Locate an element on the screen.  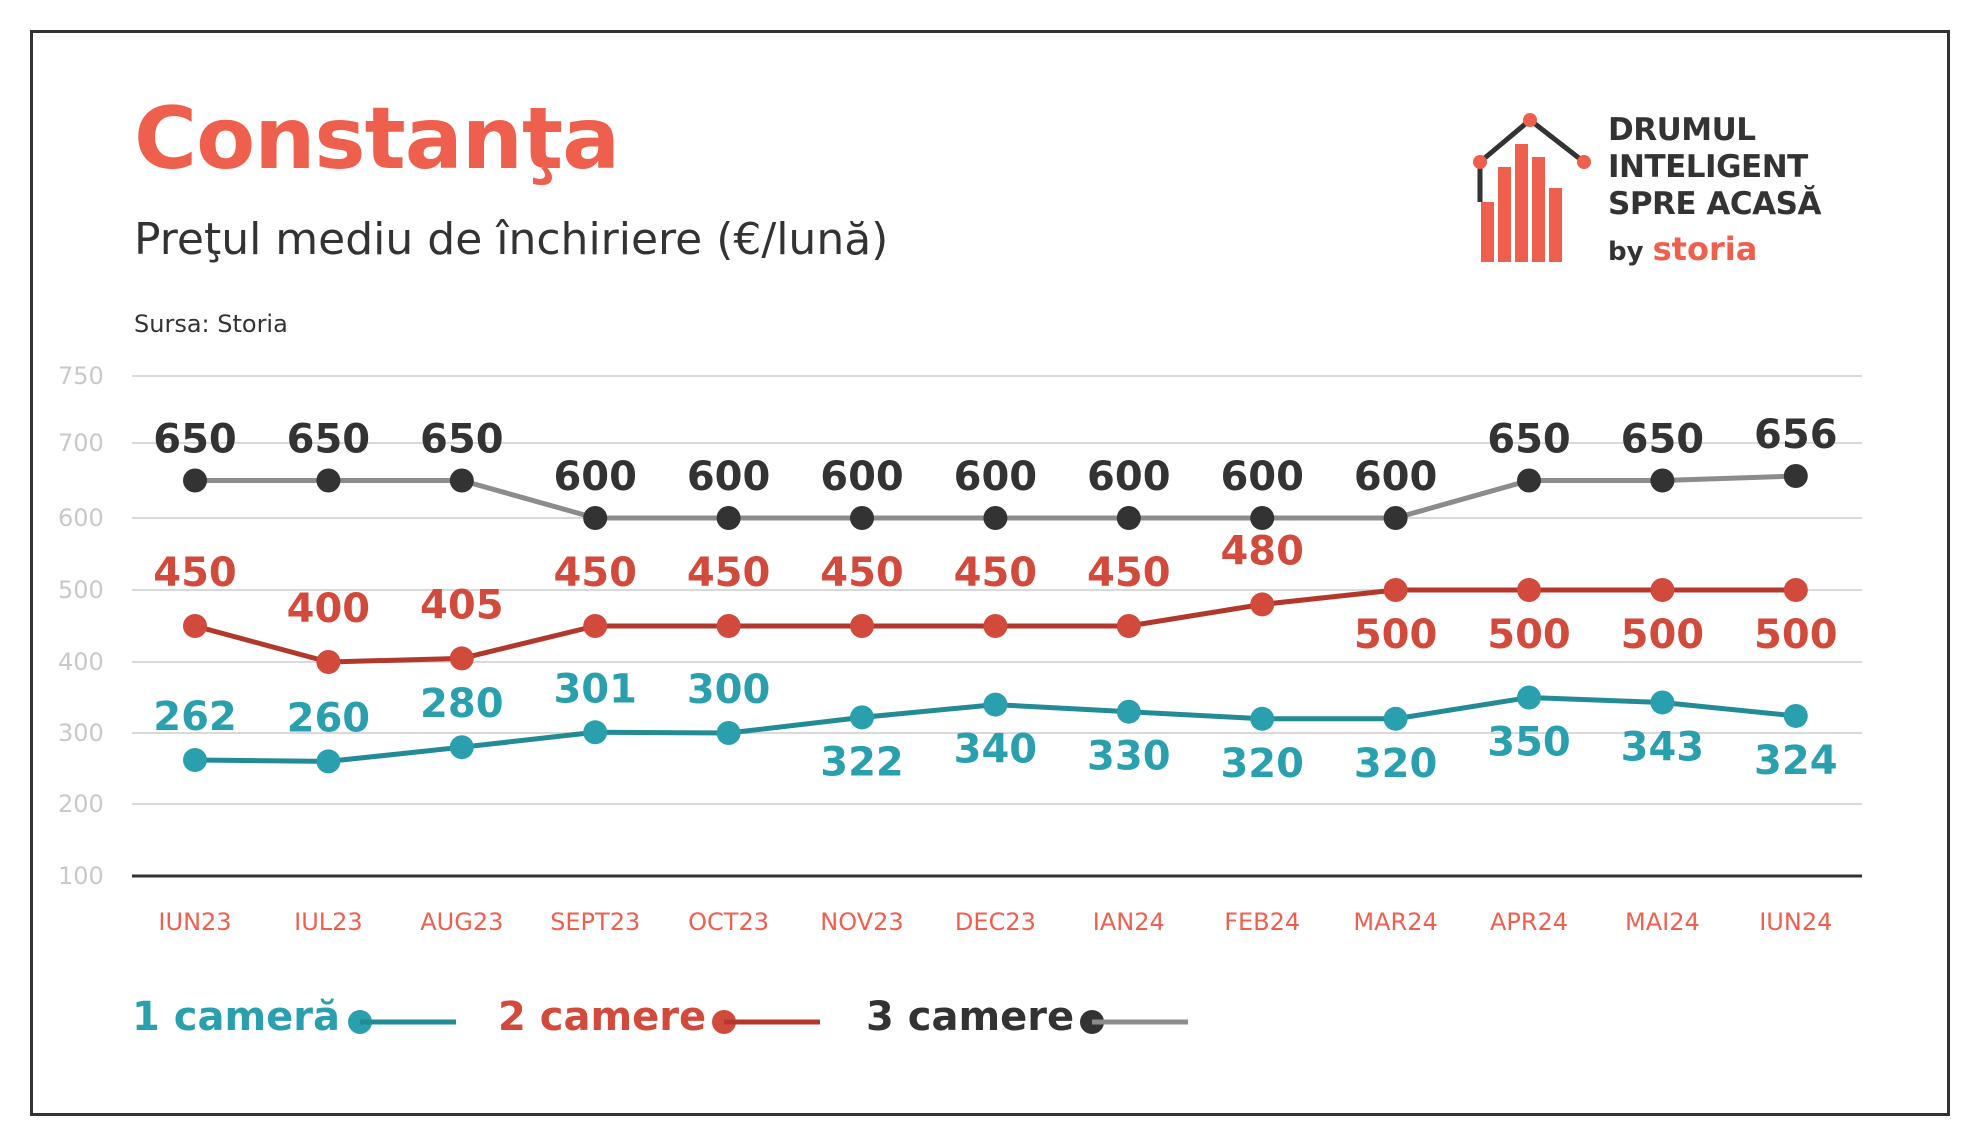
x-tick-label: FEB24 is located at coordinates (1262, 922).